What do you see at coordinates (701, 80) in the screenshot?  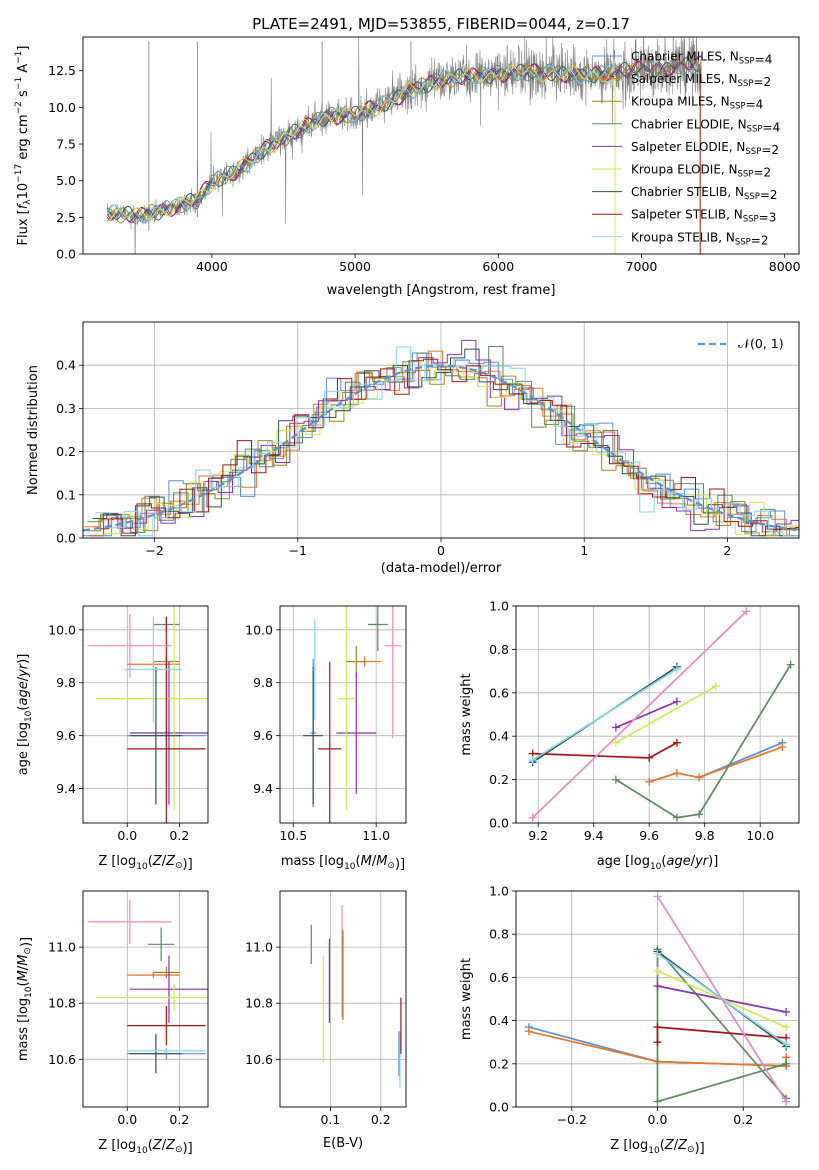 I see `legend-label: Salpeter MILES, NSSP=2` at bounding box center [701, 80].